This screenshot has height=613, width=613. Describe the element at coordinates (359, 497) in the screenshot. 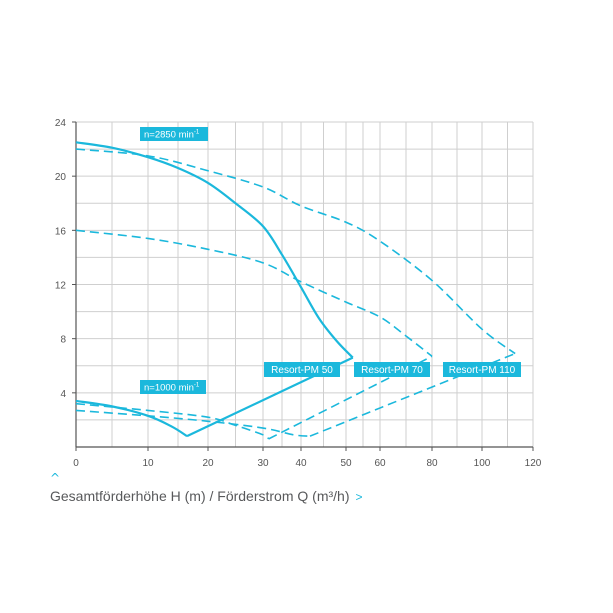

I see `chevron-right-icon: >` at that location.